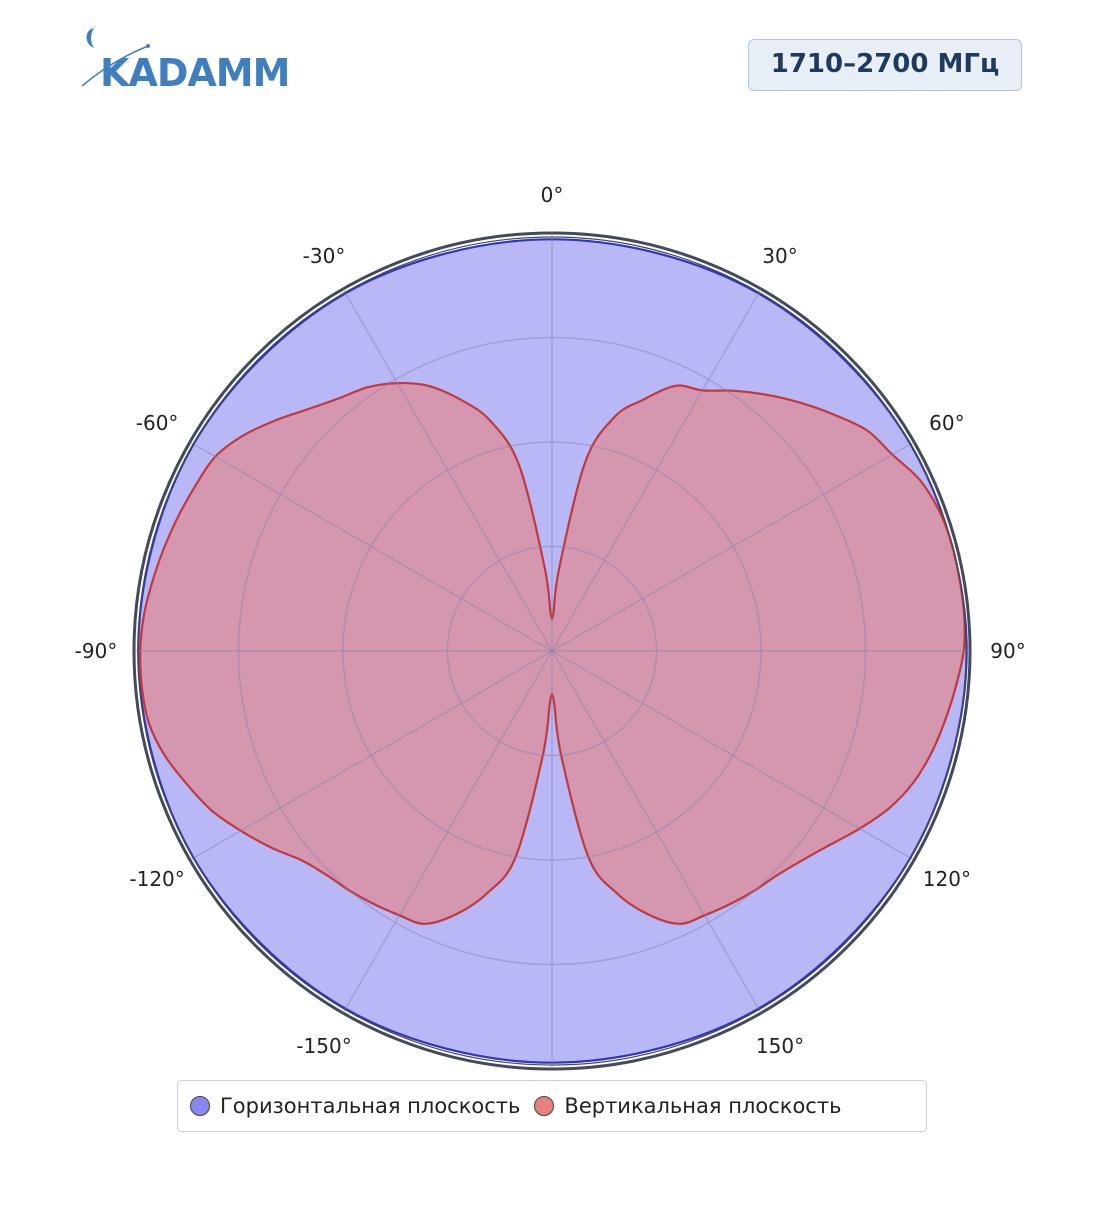 The width and height of the screenshot is (1104, 1211). I want to click on angle-tick-label: 120°, so click(947, 879).